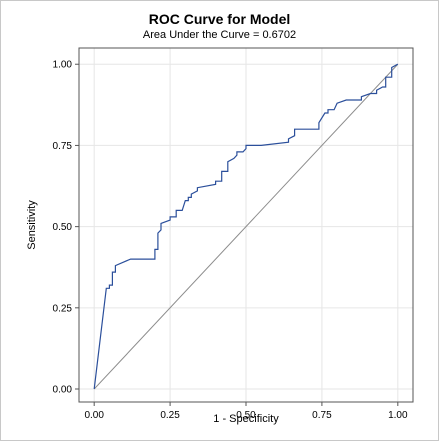 The image size is (439, 441). Describe the element at coordinates (246, 415) in the screenshot. I see `x-tick-label: 0.50` at that location.